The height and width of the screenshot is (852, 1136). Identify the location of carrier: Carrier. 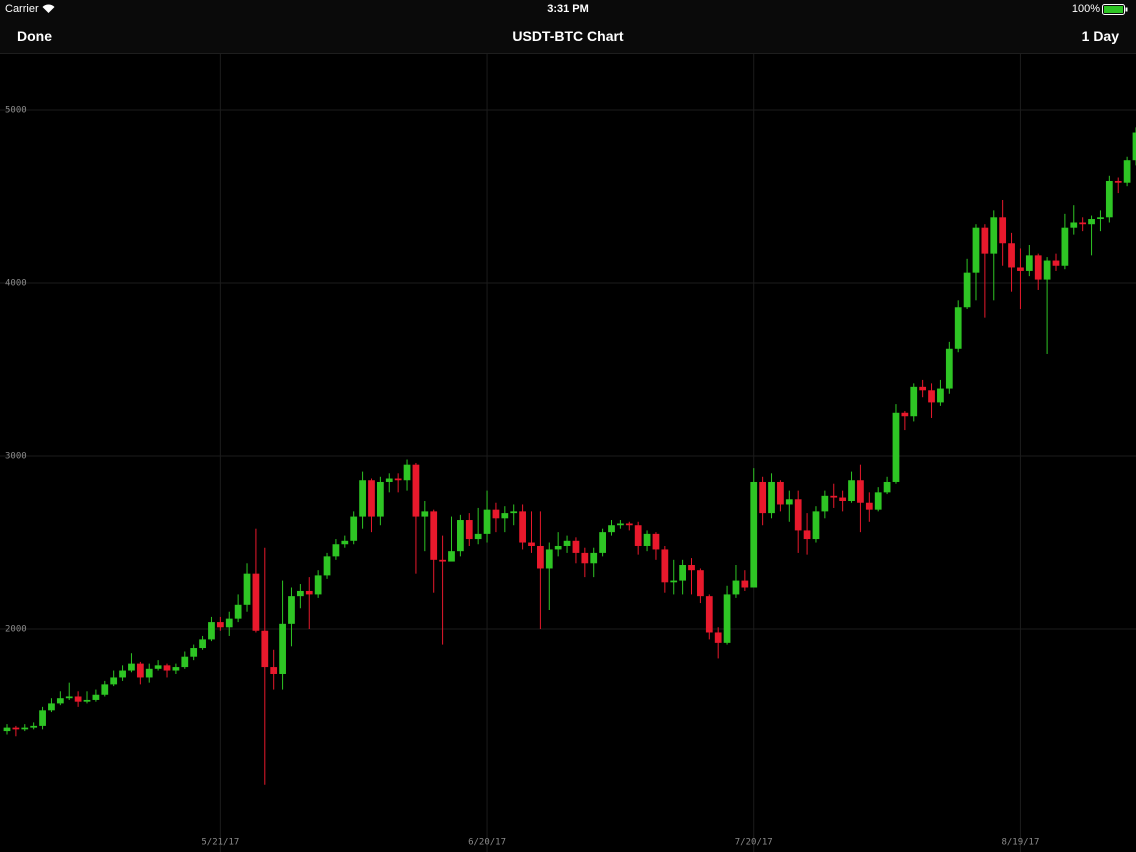
(22, 9).